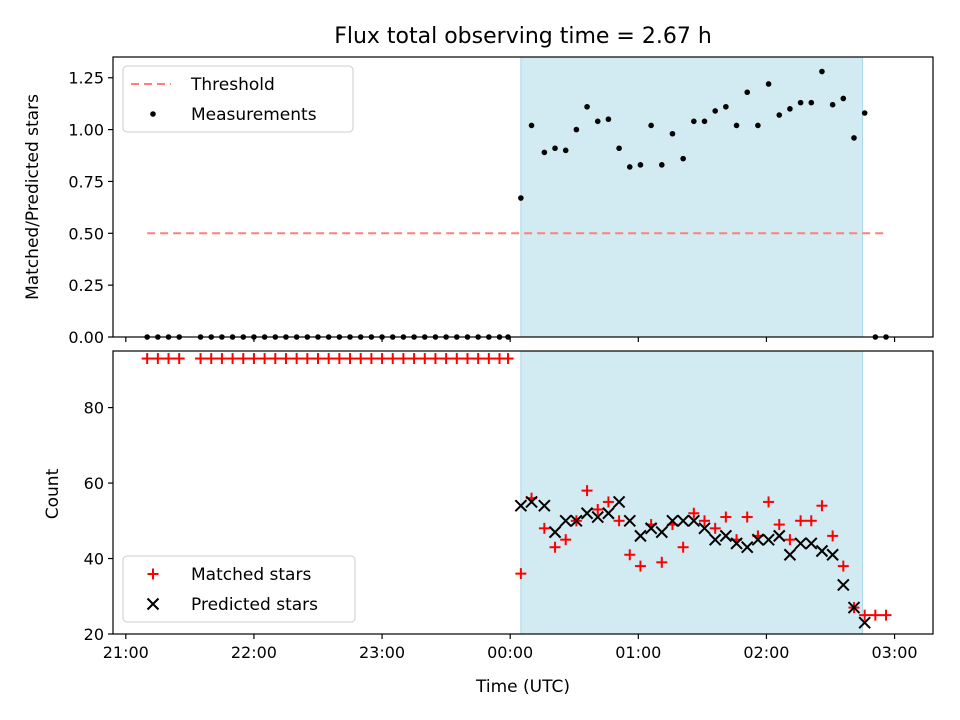 Image resolution: width=960 pixels, height=720 pixels. Describe the element at coordinates (86, 130) in the screenshot. I see `y-tick-label: 1.00` at that location.